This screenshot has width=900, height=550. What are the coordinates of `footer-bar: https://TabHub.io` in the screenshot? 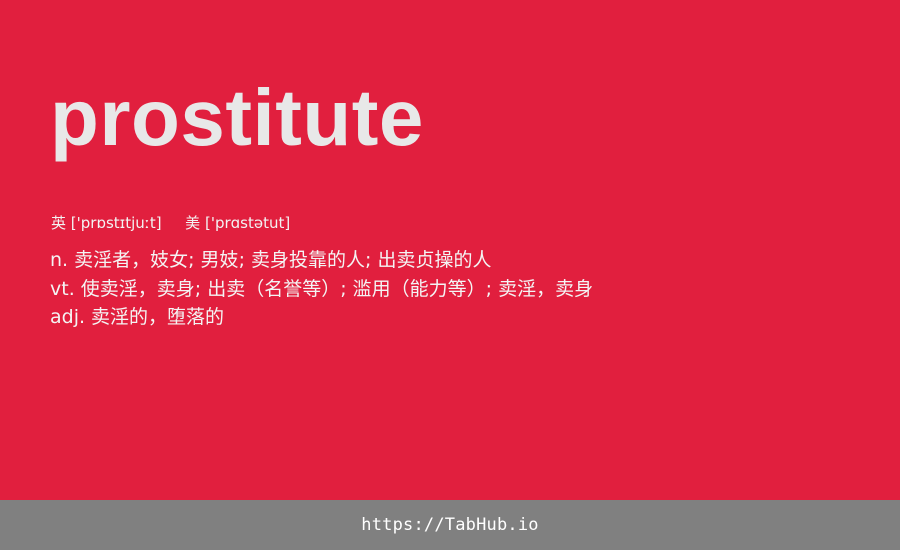 It's located at (450, 525).